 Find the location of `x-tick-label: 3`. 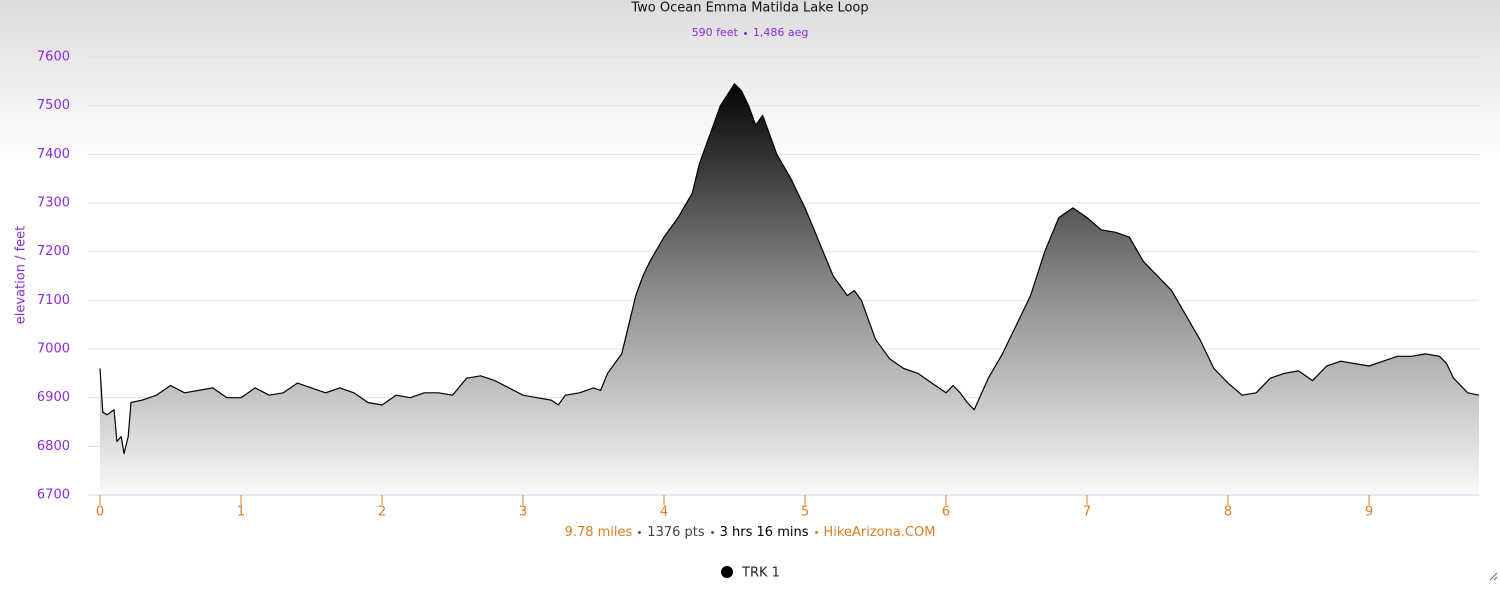

x-tick-label: 3 is located at coordinates (523, 512).